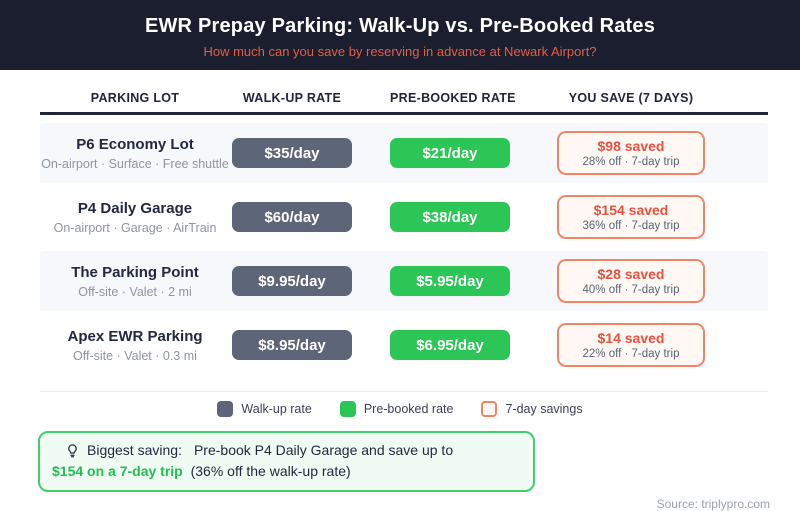 The image size is (800, 511). What do you see at coordinates (134, 450) in the screenshot?
I see `callout-lead: Biggest saving:` at bounding box center [134, 450].